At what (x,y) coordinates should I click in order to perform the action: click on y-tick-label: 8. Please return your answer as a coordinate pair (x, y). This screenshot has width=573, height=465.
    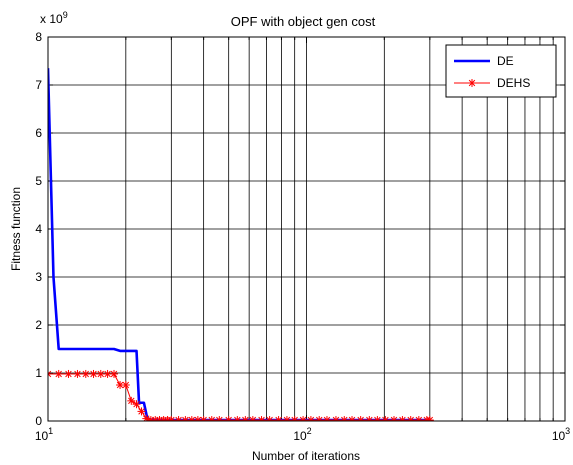
    Looking at the image, I should click on (38, 37).